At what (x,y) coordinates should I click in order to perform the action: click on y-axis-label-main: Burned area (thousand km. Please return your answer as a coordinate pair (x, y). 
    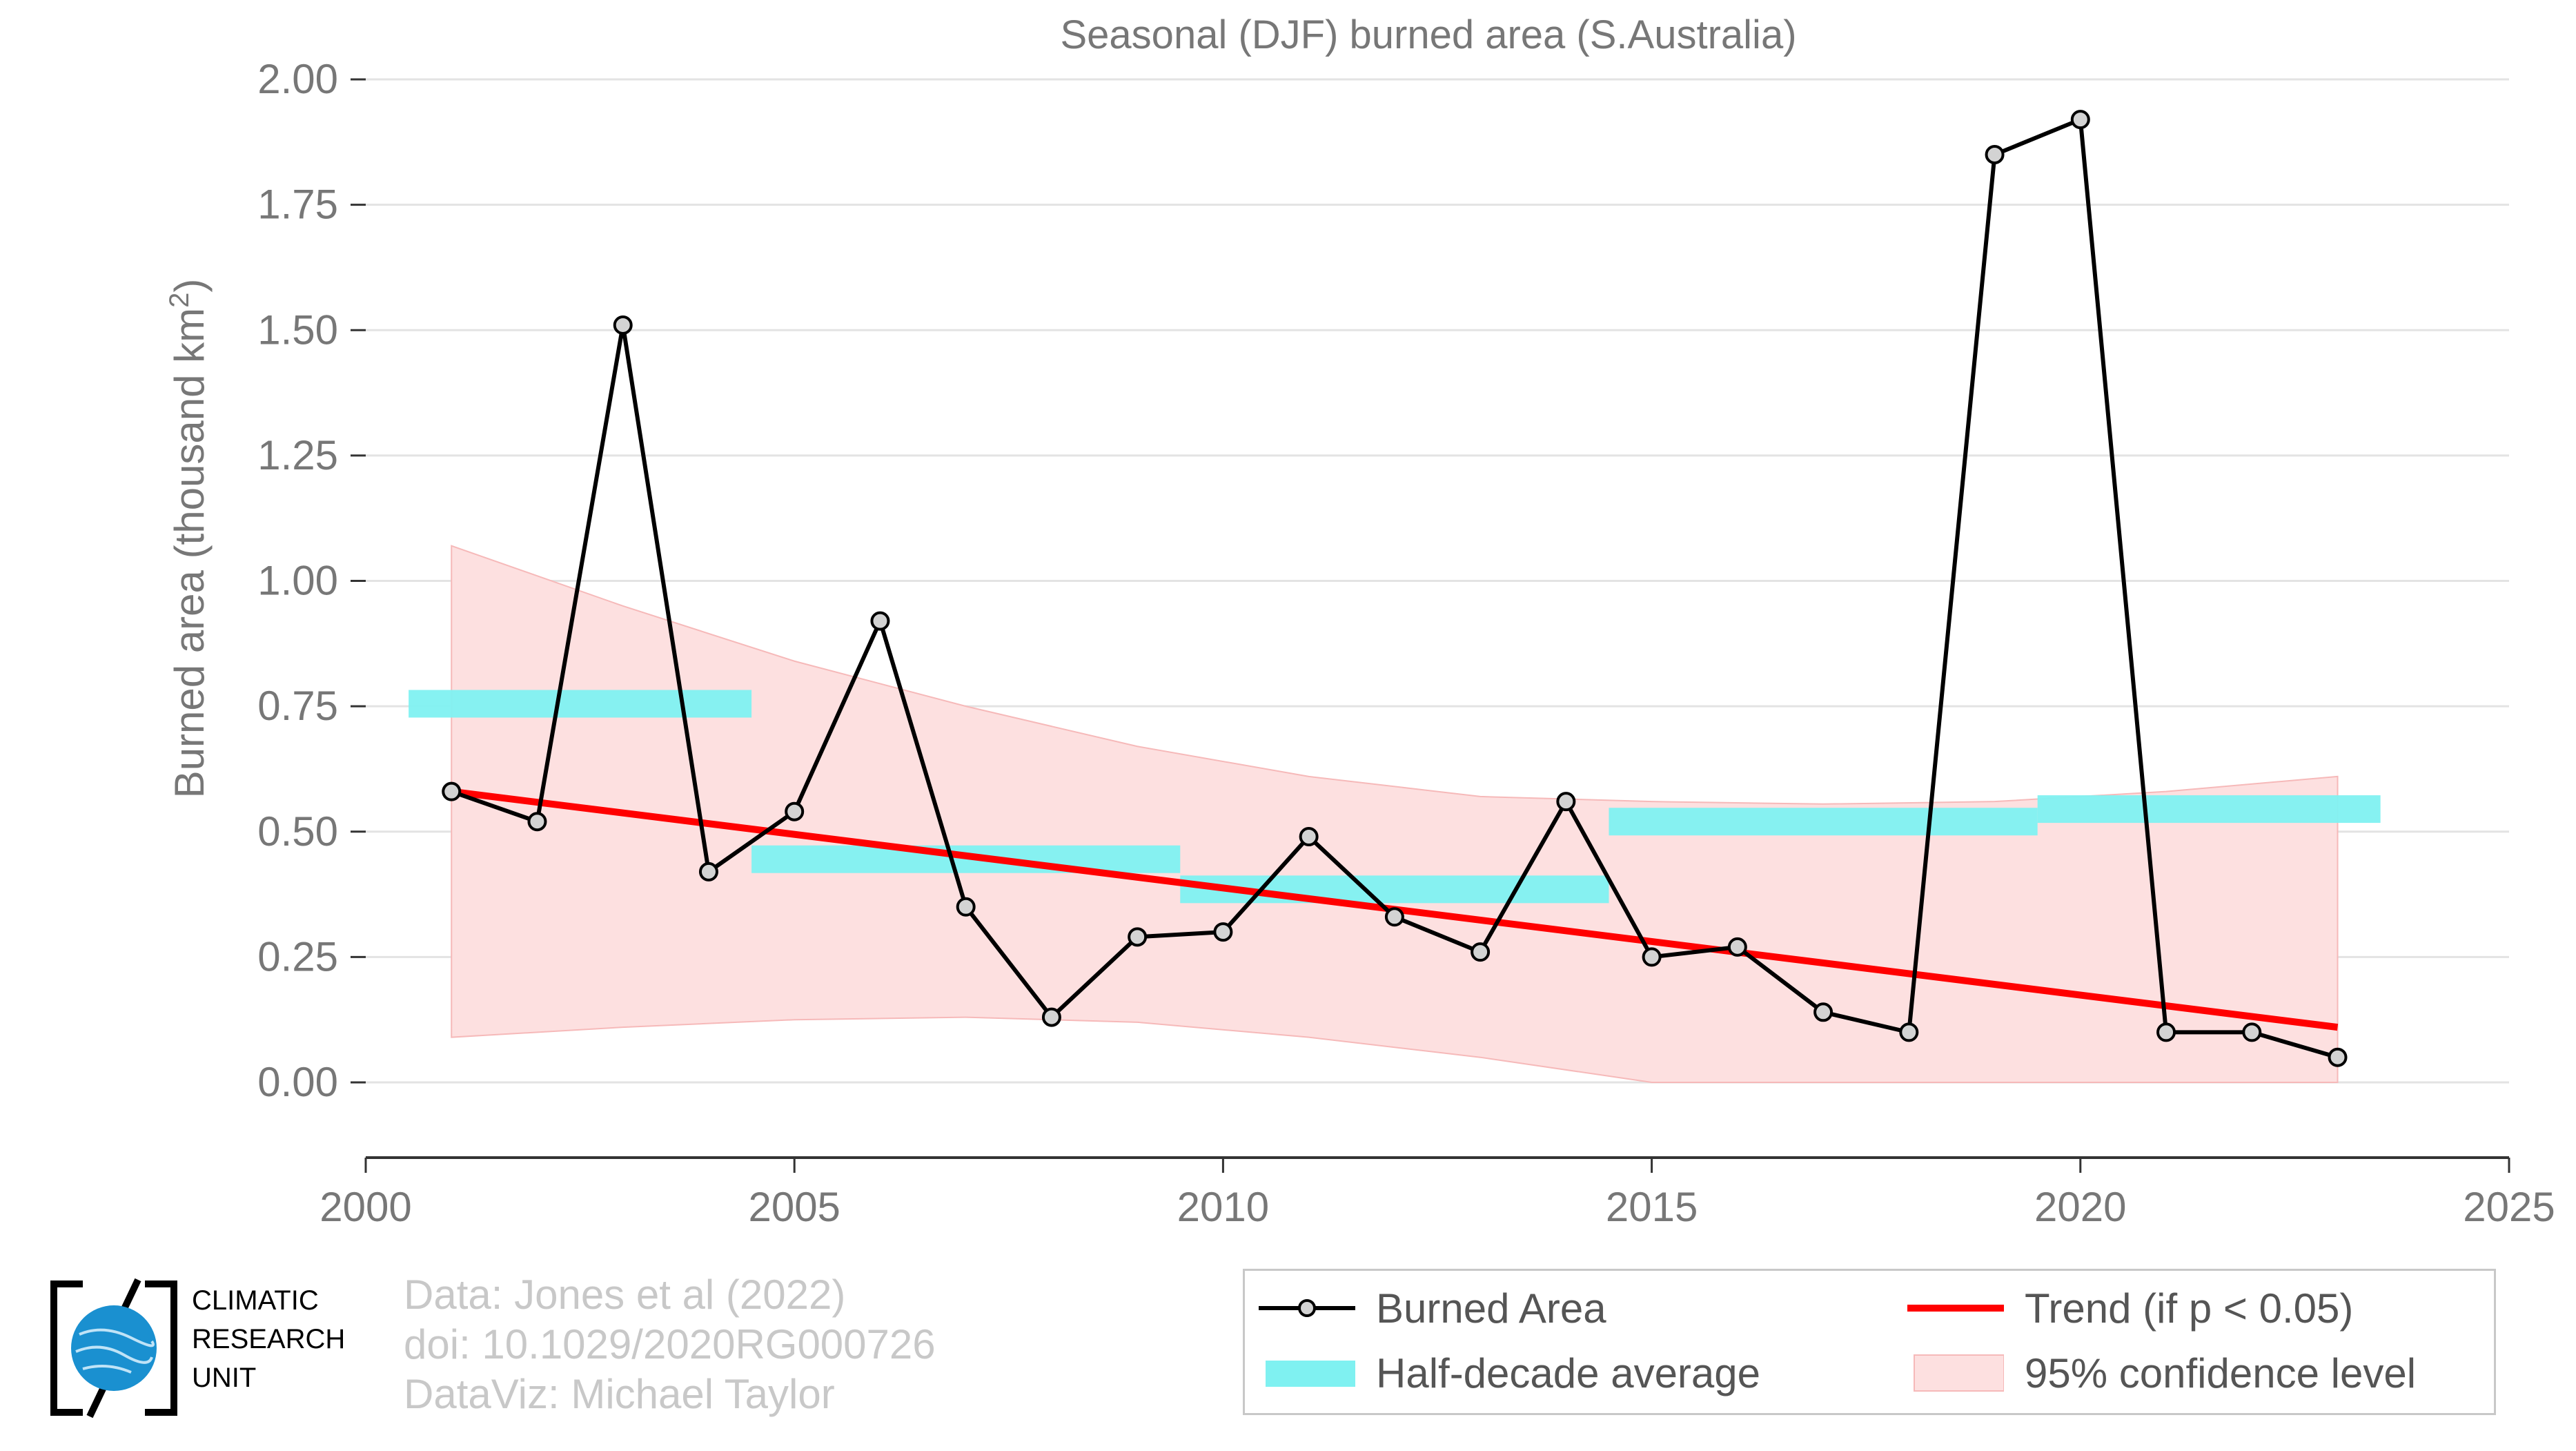
    Looking at the image, I should click on (189, 553).